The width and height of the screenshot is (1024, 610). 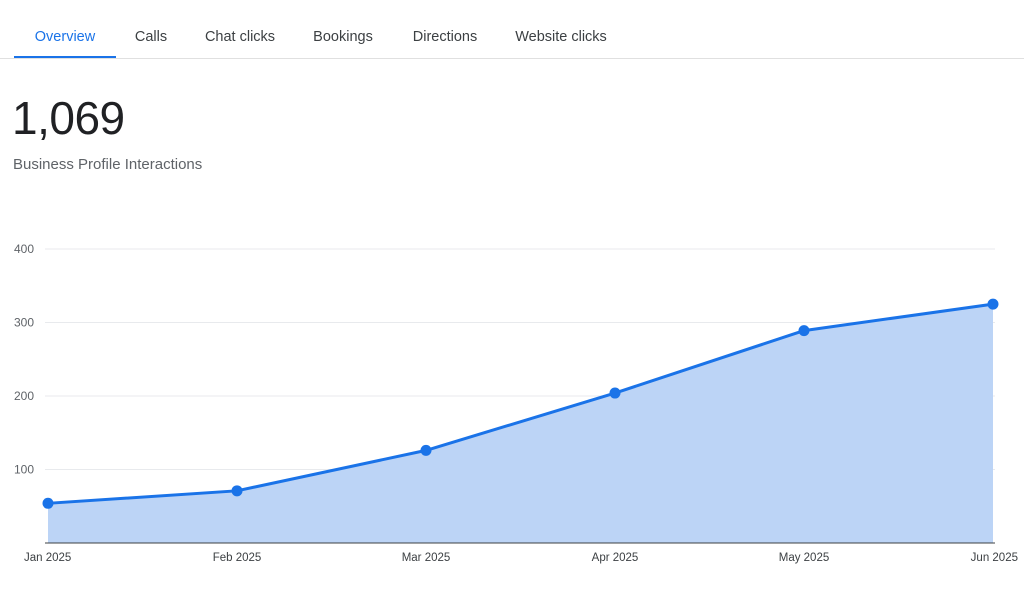 I want to click on total-interactions-value: 1,069, so click(x=68, y=118).